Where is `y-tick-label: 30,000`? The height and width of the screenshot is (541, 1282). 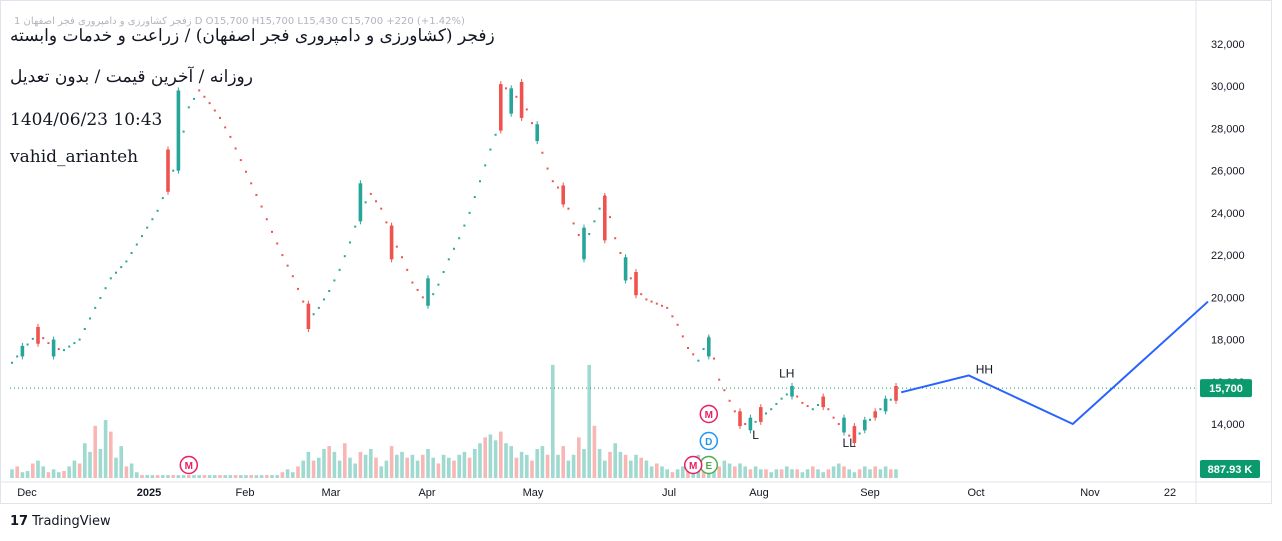 y-tick-label: 30,000 is located at coordinates (1228, 87).